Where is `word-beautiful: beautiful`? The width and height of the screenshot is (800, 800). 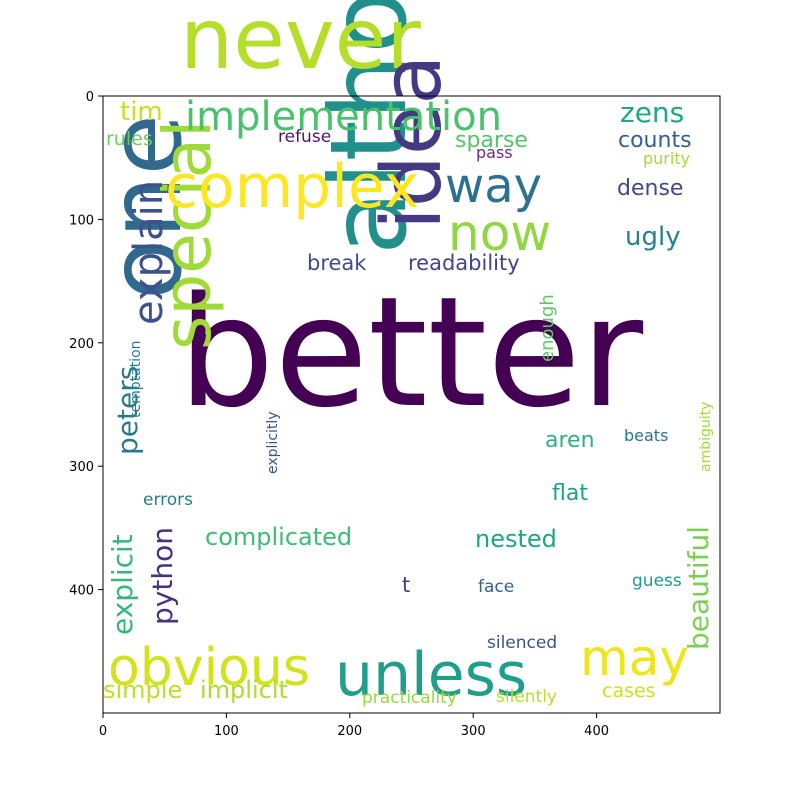 word-beautiful: beautiful is located at coordinates (698, 588).